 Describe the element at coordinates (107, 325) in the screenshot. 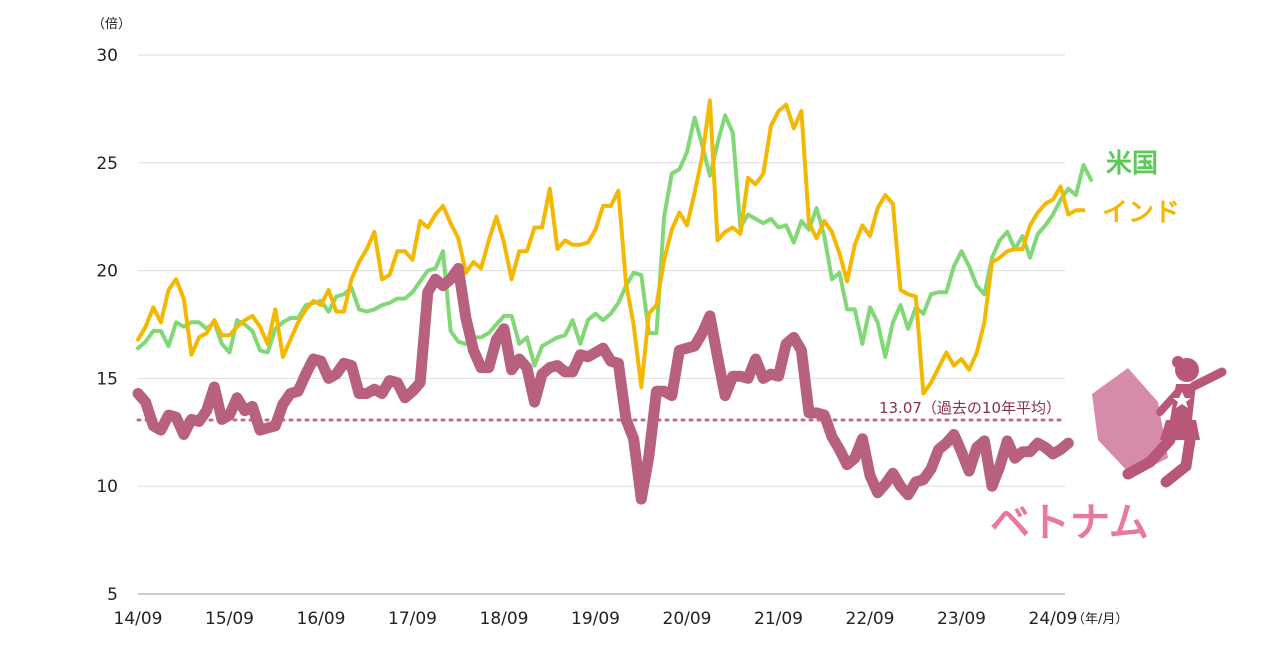

I see `y-axis-ticks: 5 10 15 20 25 30` at that location.